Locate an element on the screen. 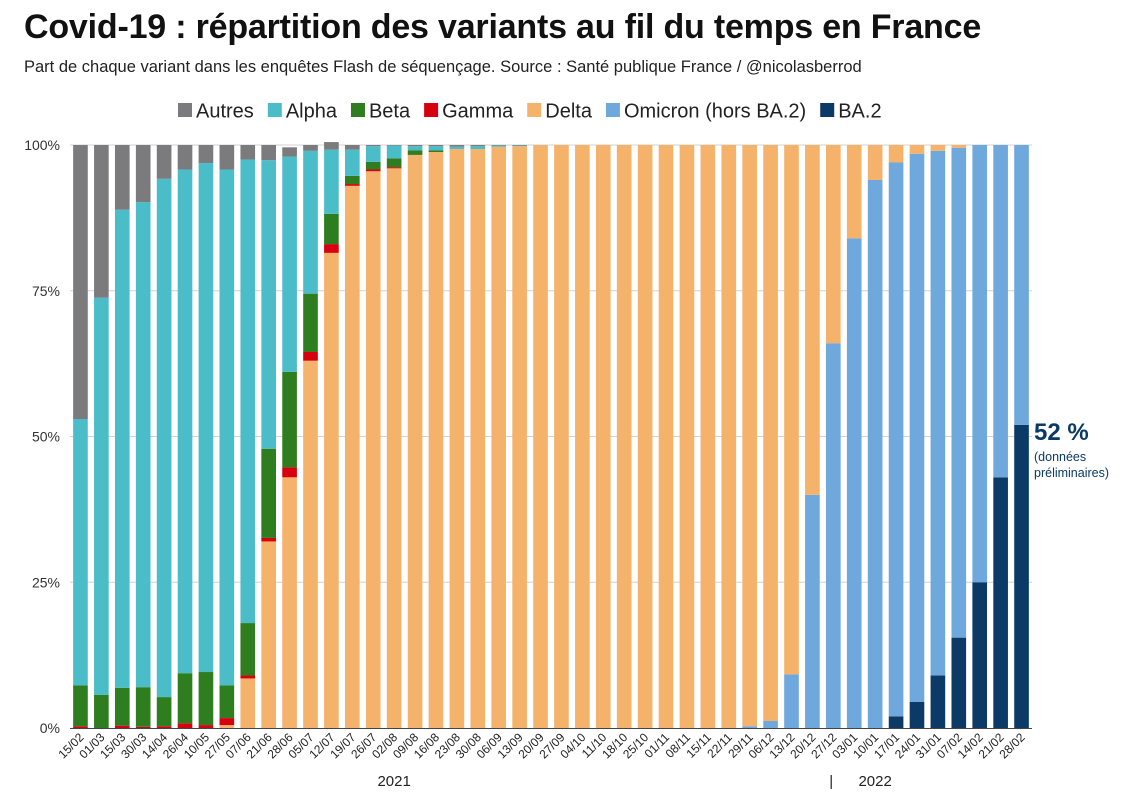  legend-swatch-delta is located at coordinates (534, 110).